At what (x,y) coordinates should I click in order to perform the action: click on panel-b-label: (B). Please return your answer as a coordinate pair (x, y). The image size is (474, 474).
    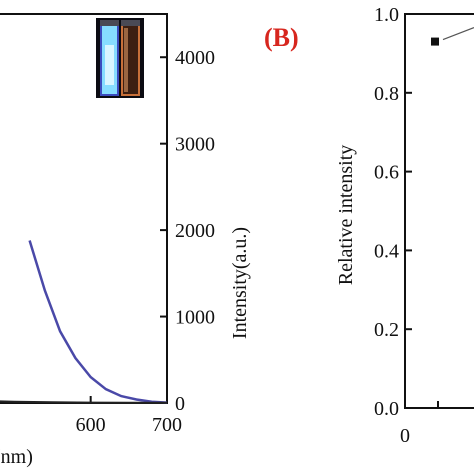
    Looking at the image, I should click on (281, 37).